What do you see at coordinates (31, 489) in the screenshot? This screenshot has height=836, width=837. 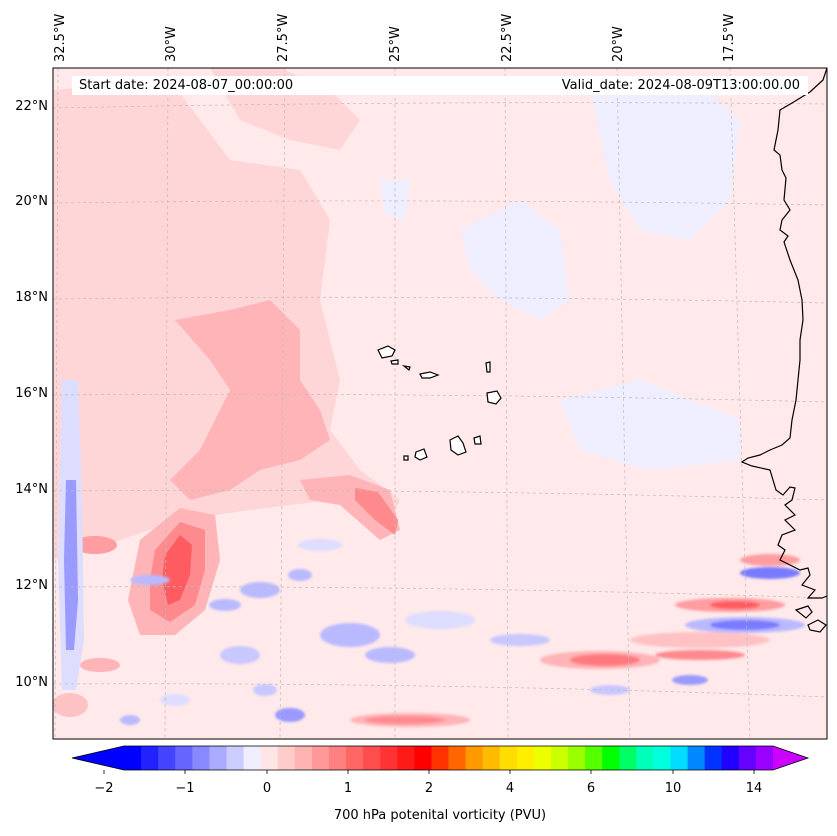 I see `lat-label-14N: 14°N` at bounding box center [31, 489].